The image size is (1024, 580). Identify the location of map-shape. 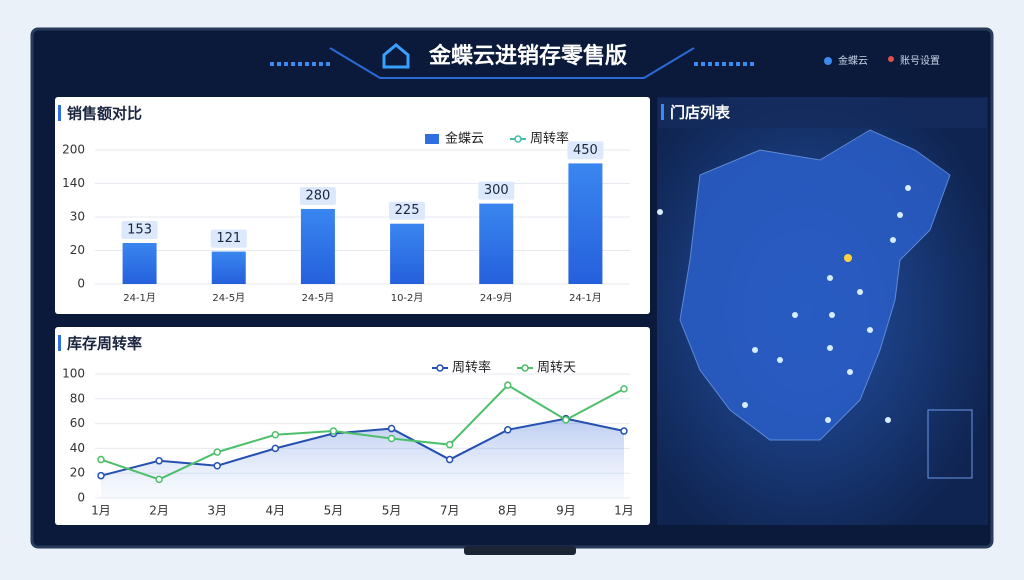
(815, 285).